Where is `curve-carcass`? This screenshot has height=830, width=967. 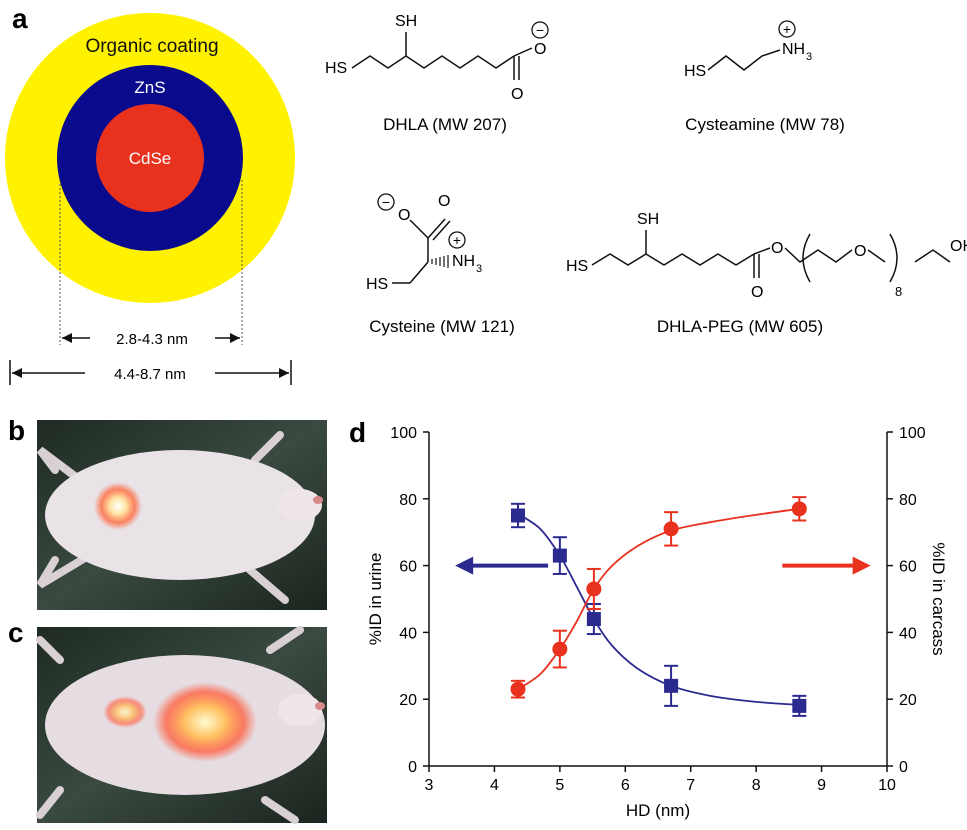
curve-carcass is located at coordinates (658, 598).